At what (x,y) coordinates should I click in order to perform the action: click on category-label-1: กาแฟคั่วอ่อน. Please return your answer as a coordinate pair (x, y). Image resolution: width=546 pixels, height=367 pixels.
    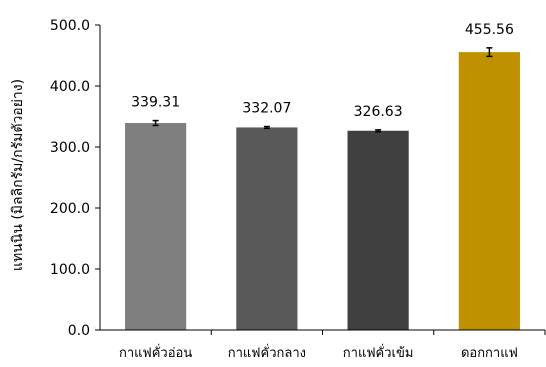
    Looking at the image, I should click on (155, 352).